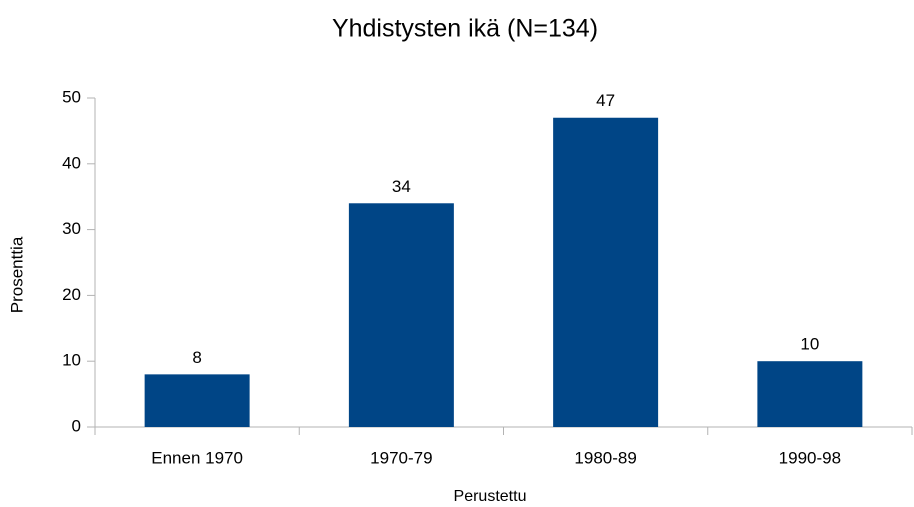 The width and height of the screenshot is (914, 507). I want to click on x-tick-label: Ennen 1970, so click(197, 457).